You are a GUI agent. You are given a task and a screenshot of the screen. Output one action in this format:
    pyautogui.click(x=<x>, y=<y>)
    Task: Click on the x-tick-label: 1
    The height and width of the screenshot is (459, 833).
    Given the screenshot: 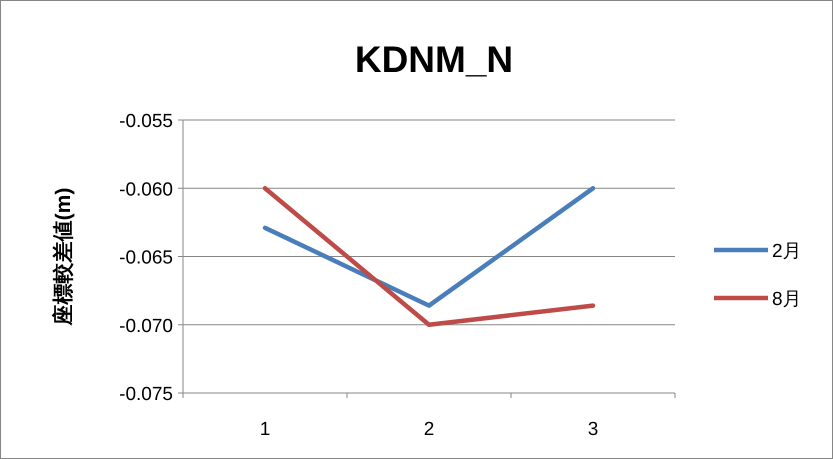 What is the action you would take?
    pyautogui.click(x=265, y=429)
    